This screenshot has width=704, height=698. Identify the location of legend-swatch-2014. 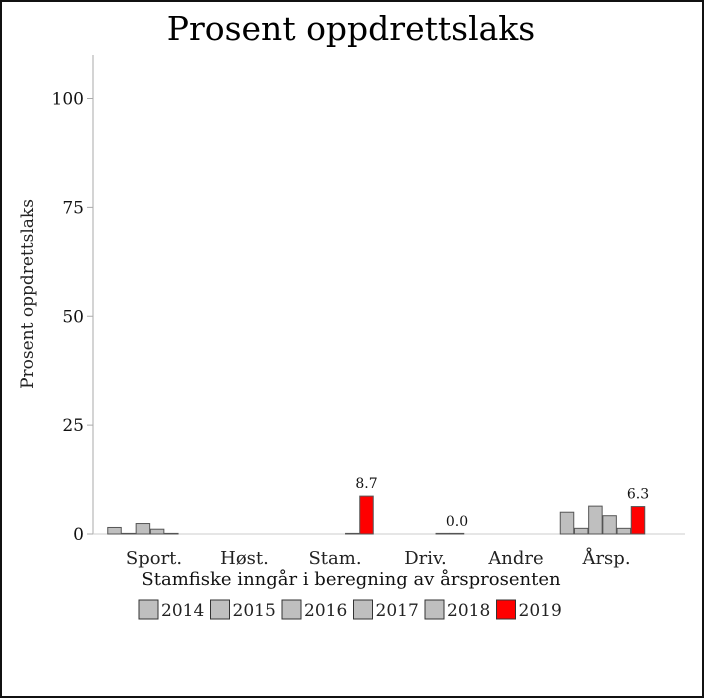
(148, 609).